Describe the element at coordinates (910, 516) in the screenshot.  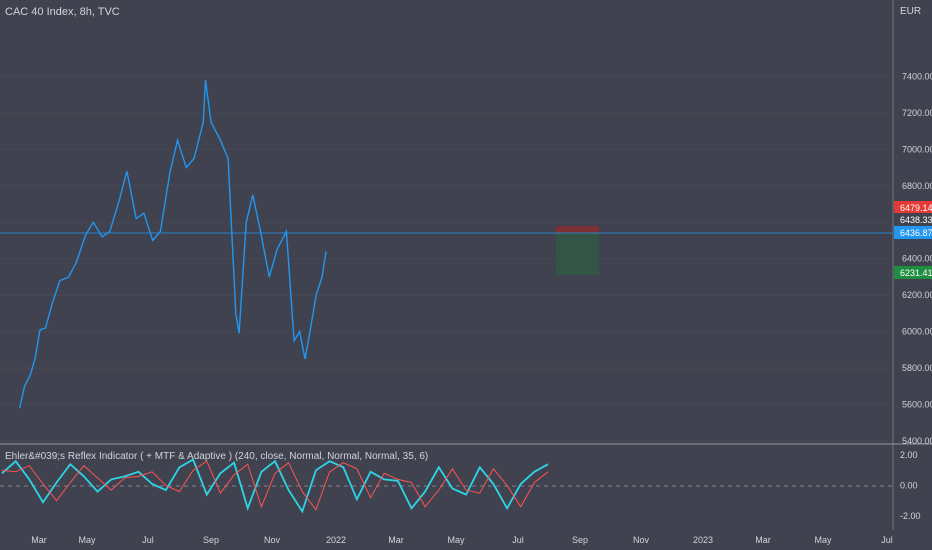
I see `indicator-y-tick-label: -2.00` at that location.